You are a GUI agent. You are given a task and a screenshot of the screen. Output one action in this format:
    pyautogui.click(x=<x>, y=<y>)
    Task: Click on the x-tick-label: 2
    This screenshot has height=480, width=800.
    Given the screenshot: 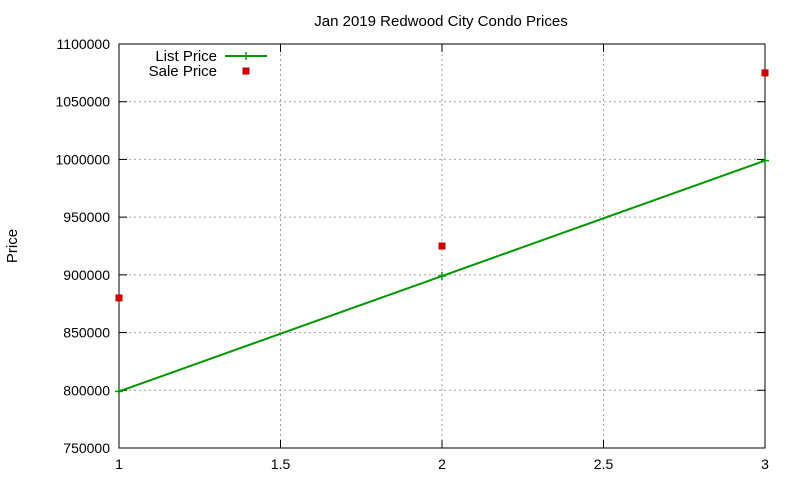 What is the action you would take?
    pyautogui.click(x=442, y=464)
    